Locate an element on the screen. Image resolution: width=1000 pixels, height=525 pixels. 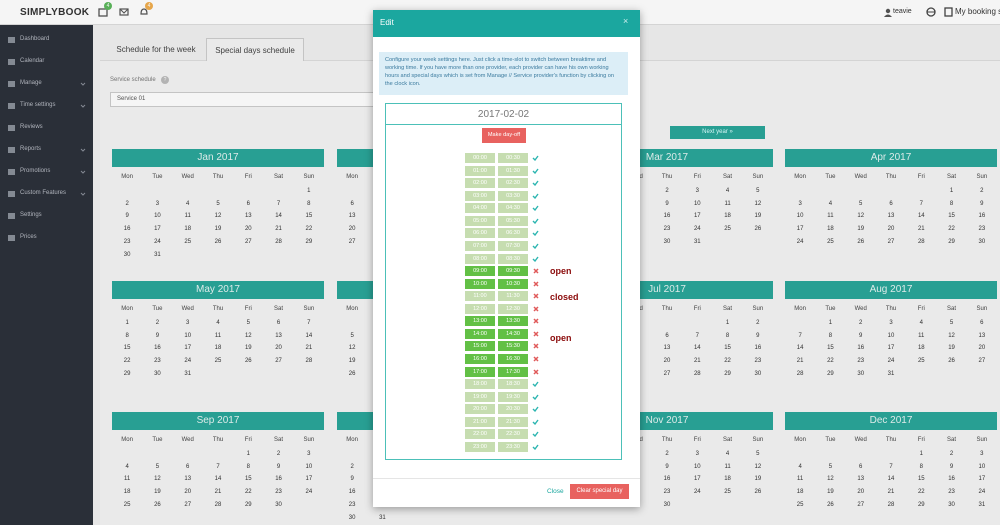
time-slot: 02:00 is located at coordinates (480, 183).